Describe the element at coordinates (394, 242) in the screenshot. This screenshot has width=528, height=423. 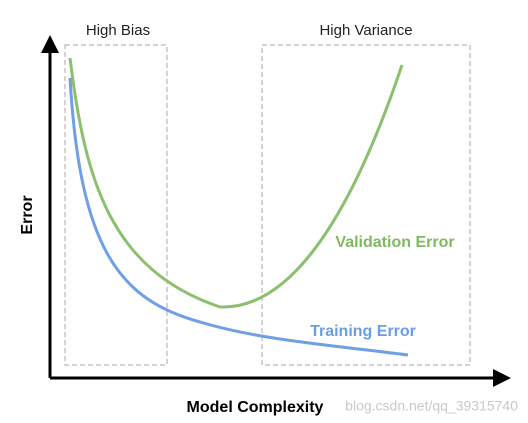
I see `curve-label: Validation Error` at that location.